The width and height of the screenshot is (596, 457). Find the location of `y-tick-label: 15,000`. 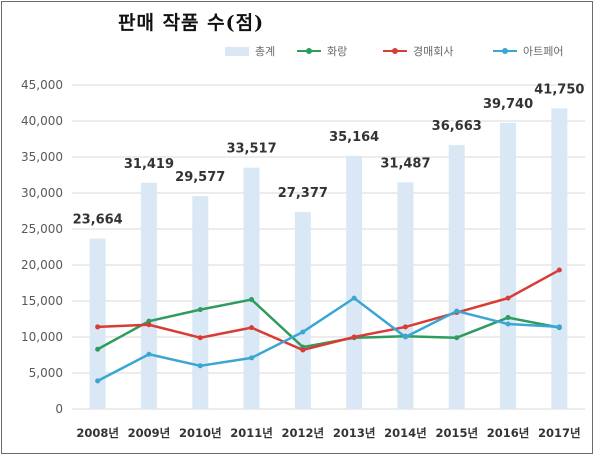

y-tick-label: 15,000 is located at coordinates (42, 301).